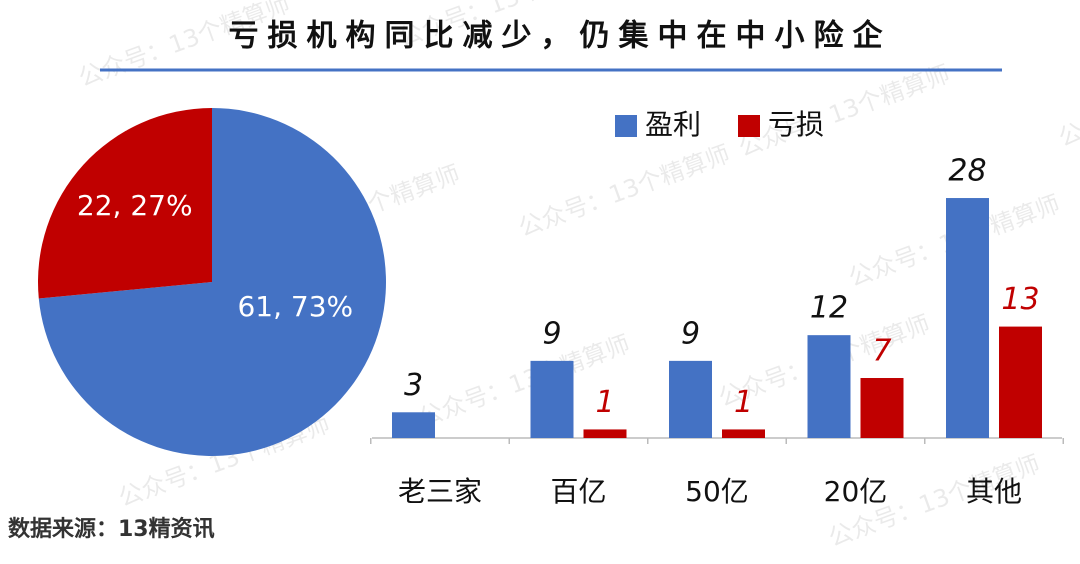 This screenshot has width=1080, height=564. Describe the element at coordinates (560, 36) in the screenshot. I see `title: 亏损机构同比减少，仍集中在中小险企` at that location.